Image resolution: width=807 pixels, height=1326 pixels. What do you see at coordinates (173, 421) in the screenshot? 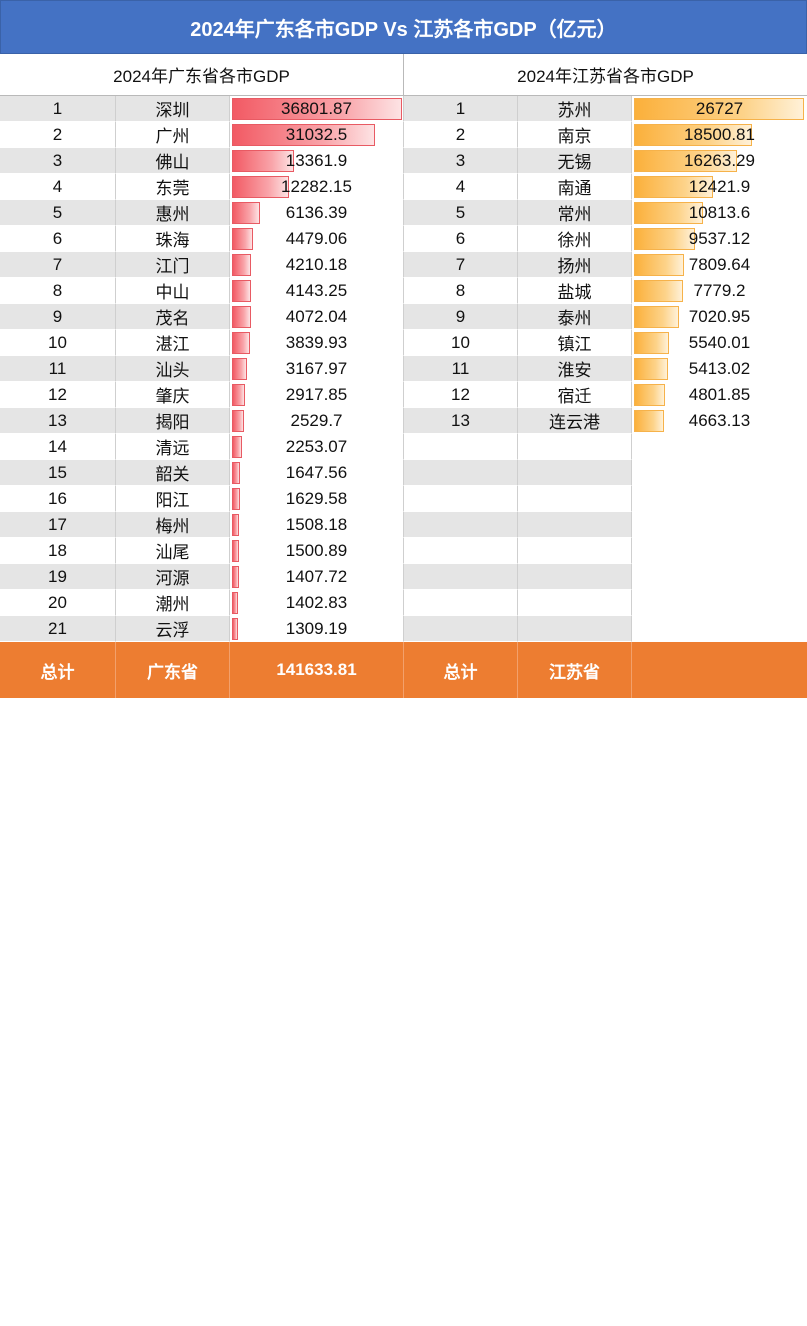
I see `gd-city-cell: 揭阳` at bounding box center [173, 421].